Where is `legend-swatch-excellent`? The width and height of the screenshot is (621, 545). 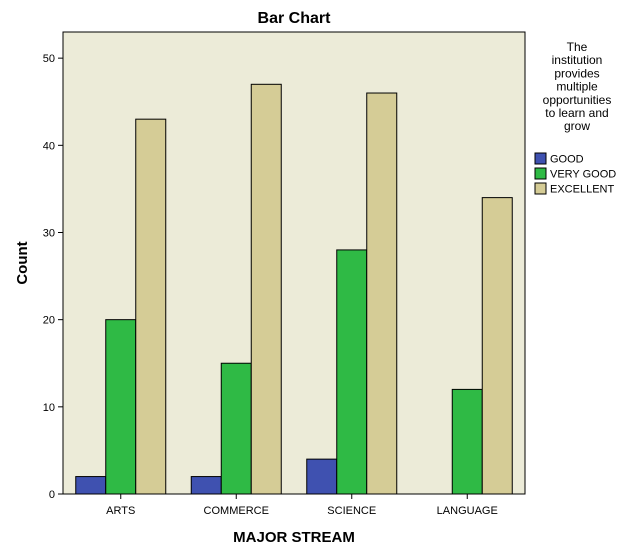
legend-swatch-excellent is located at coordinates (540, 188).